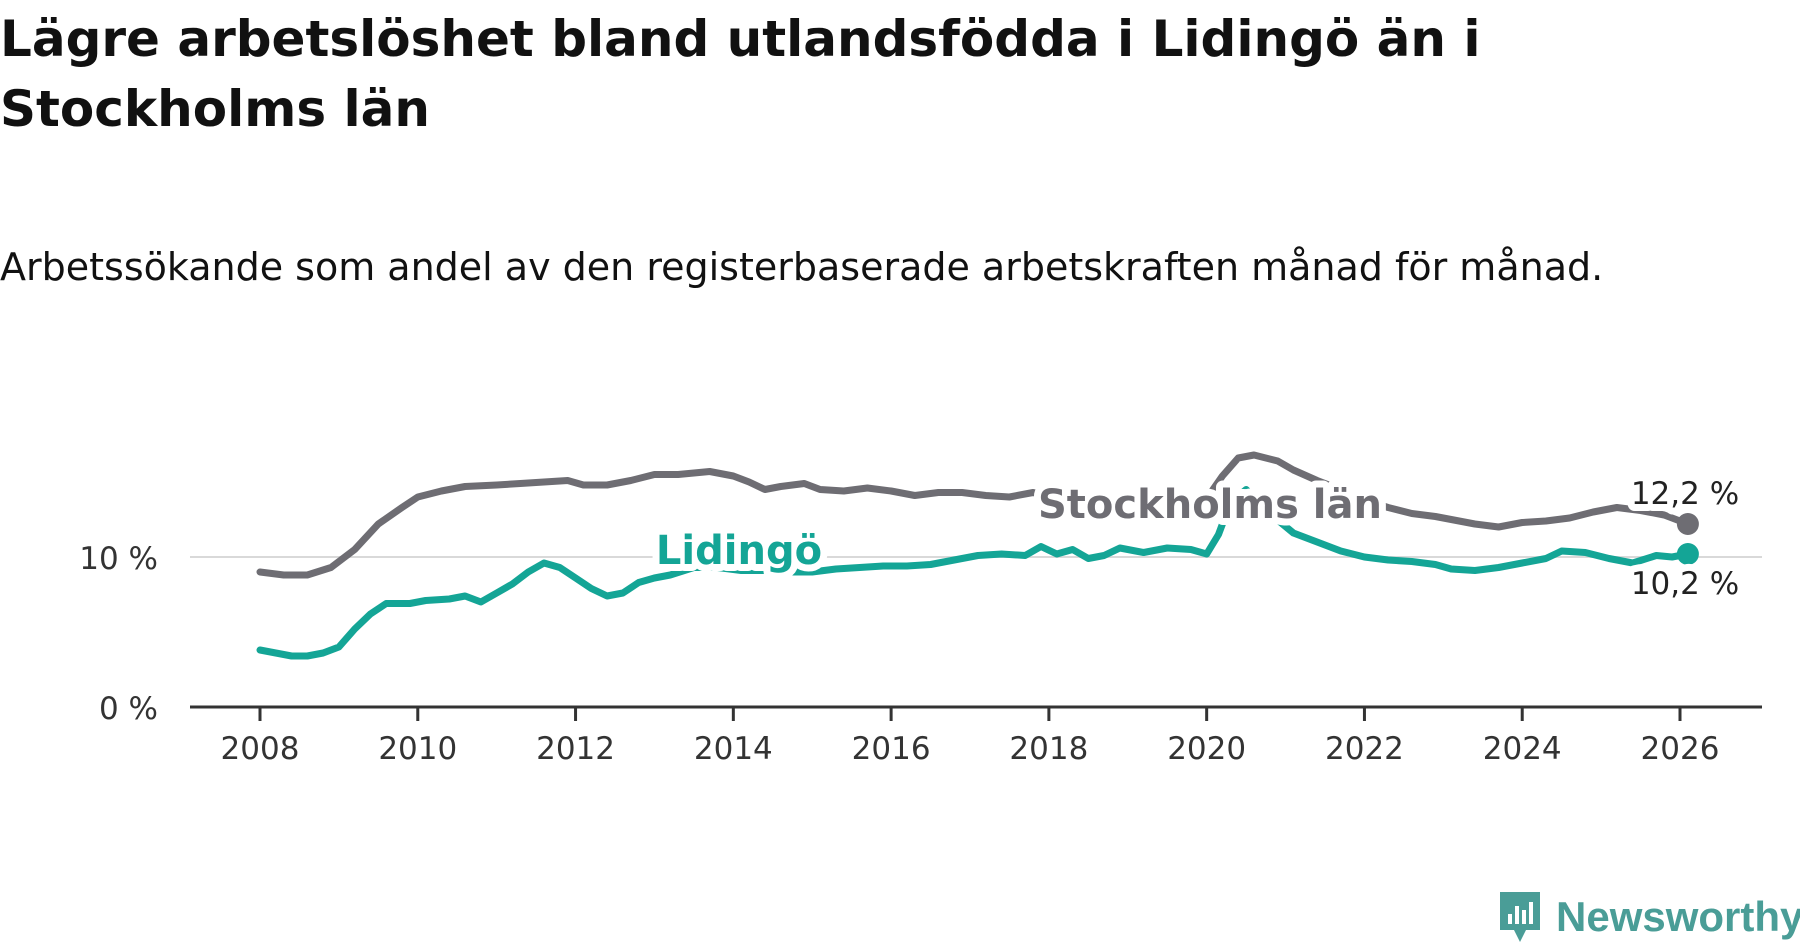  I want to click on end-value-lidingo: 10,2 %, so click(1685, 584).